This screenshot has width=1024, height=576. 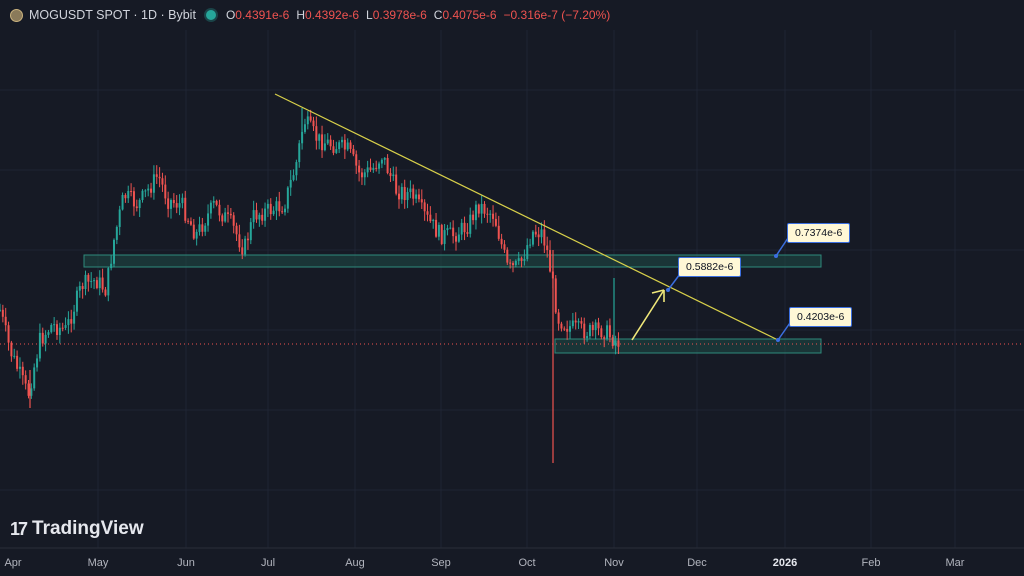 I want to click on callout-anchor, so click(x=668, y=290).